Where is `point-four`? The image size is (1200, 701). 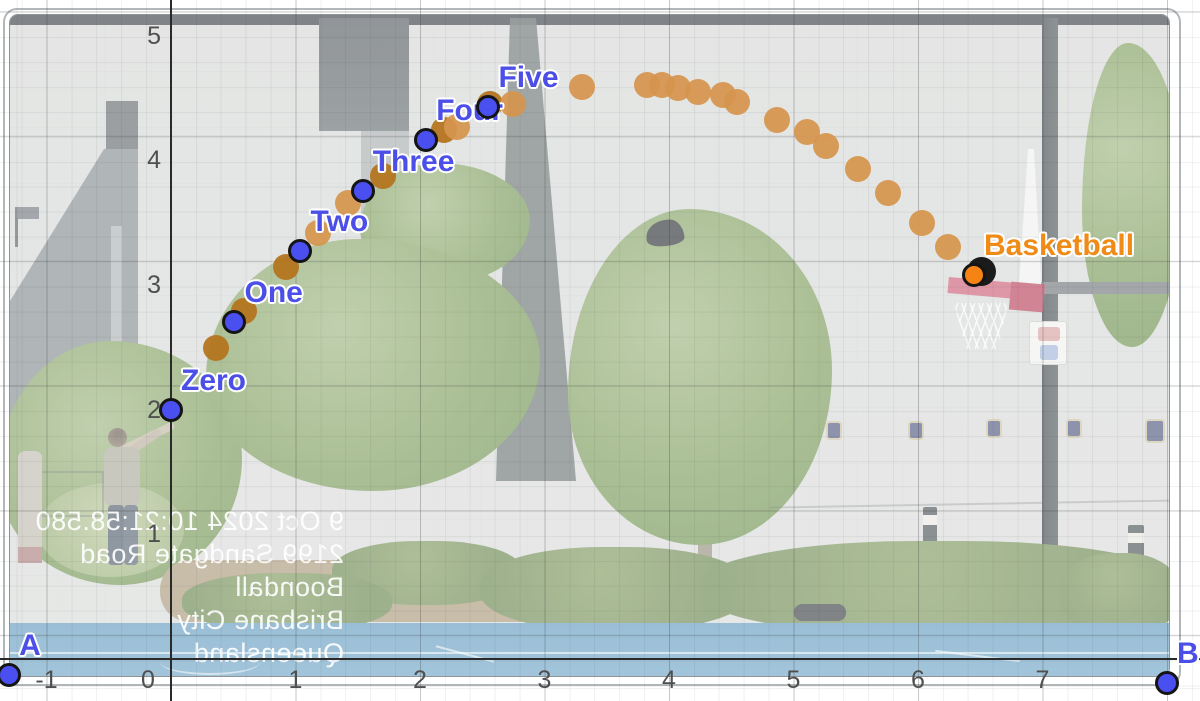 point-four is located at coordinates (426, 140).